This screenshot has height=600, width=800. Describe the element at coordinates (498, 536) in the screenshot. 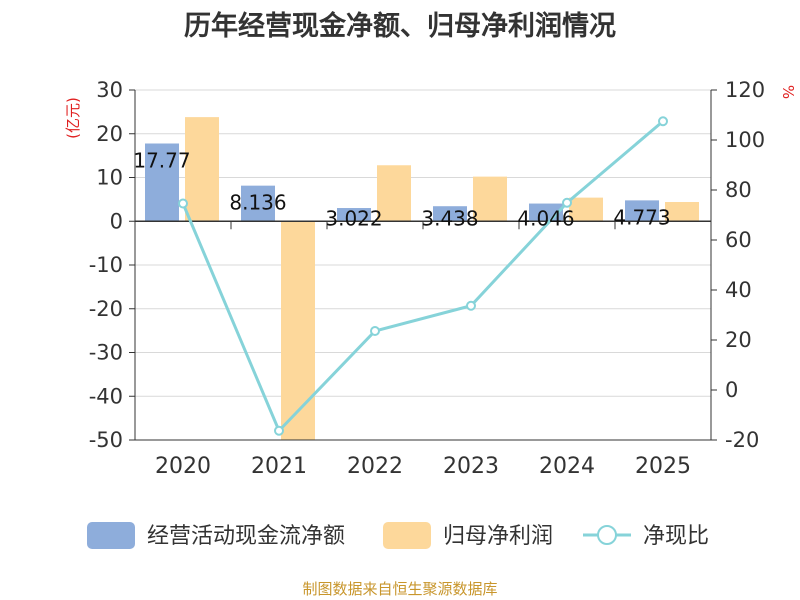

I see `legend-label: 归母净利润` at that location.